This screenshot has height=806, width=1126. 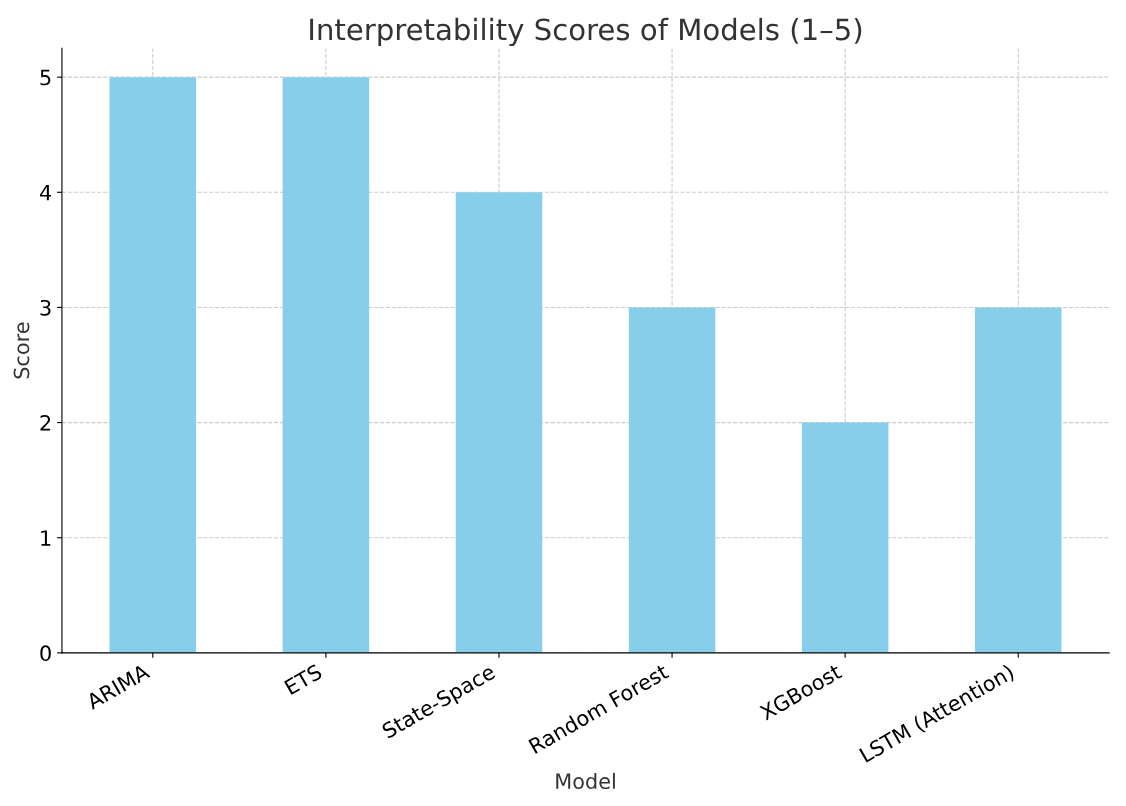 I want to click on y-tick-label: 5, so click(x=45, y=77).